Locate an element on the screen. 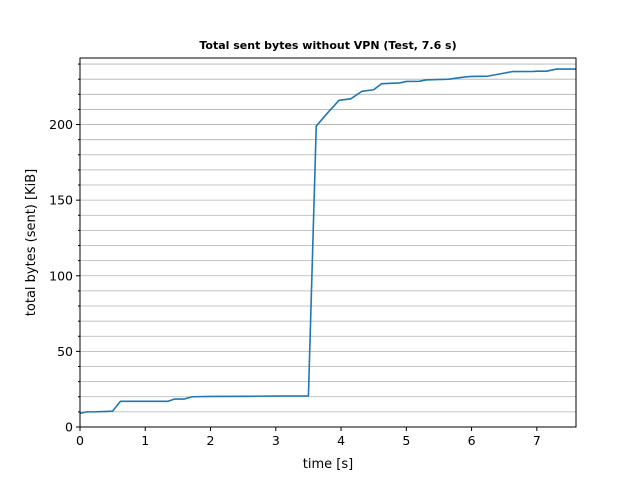 The image size is (640, 480). y-tick-label: 200 is located at coordinates (61, 124).